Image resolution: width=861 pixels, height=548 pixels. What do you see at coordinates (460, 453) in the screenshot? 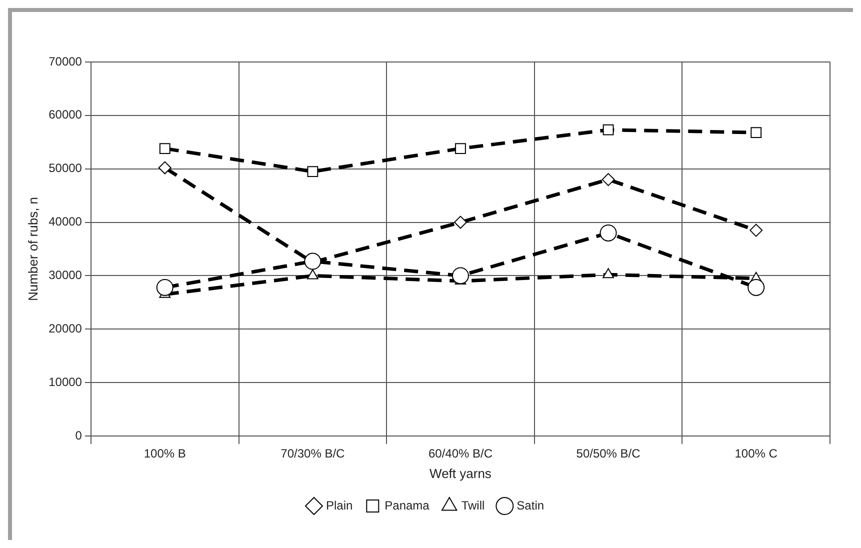
I see `x-tick-label: 60/40% B/C` at bounding box center [460, 453].